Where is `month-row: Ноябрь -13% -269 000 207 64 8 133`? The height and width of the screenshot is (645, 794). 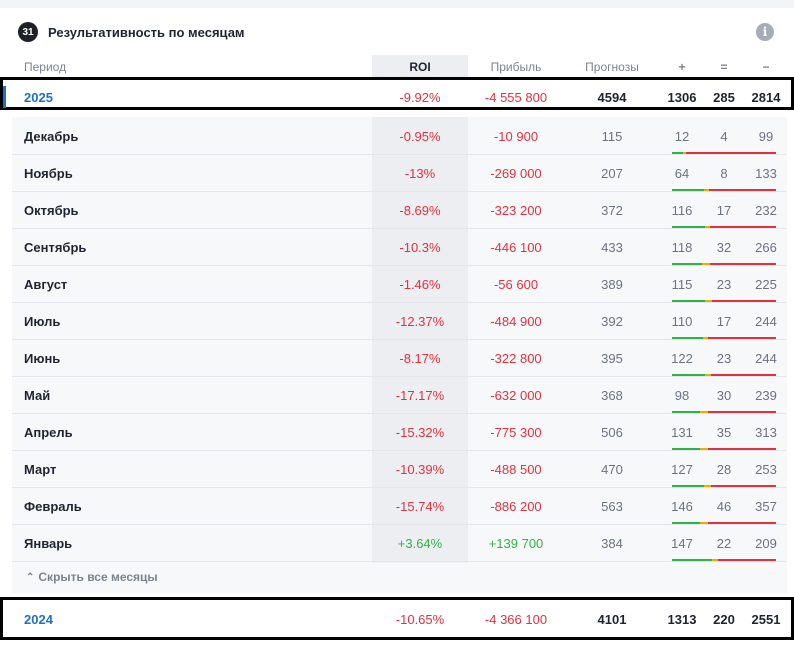 month-row: Ноябрь -13% -269 000 207 64 8 133 is located at coordinates (397, 173).